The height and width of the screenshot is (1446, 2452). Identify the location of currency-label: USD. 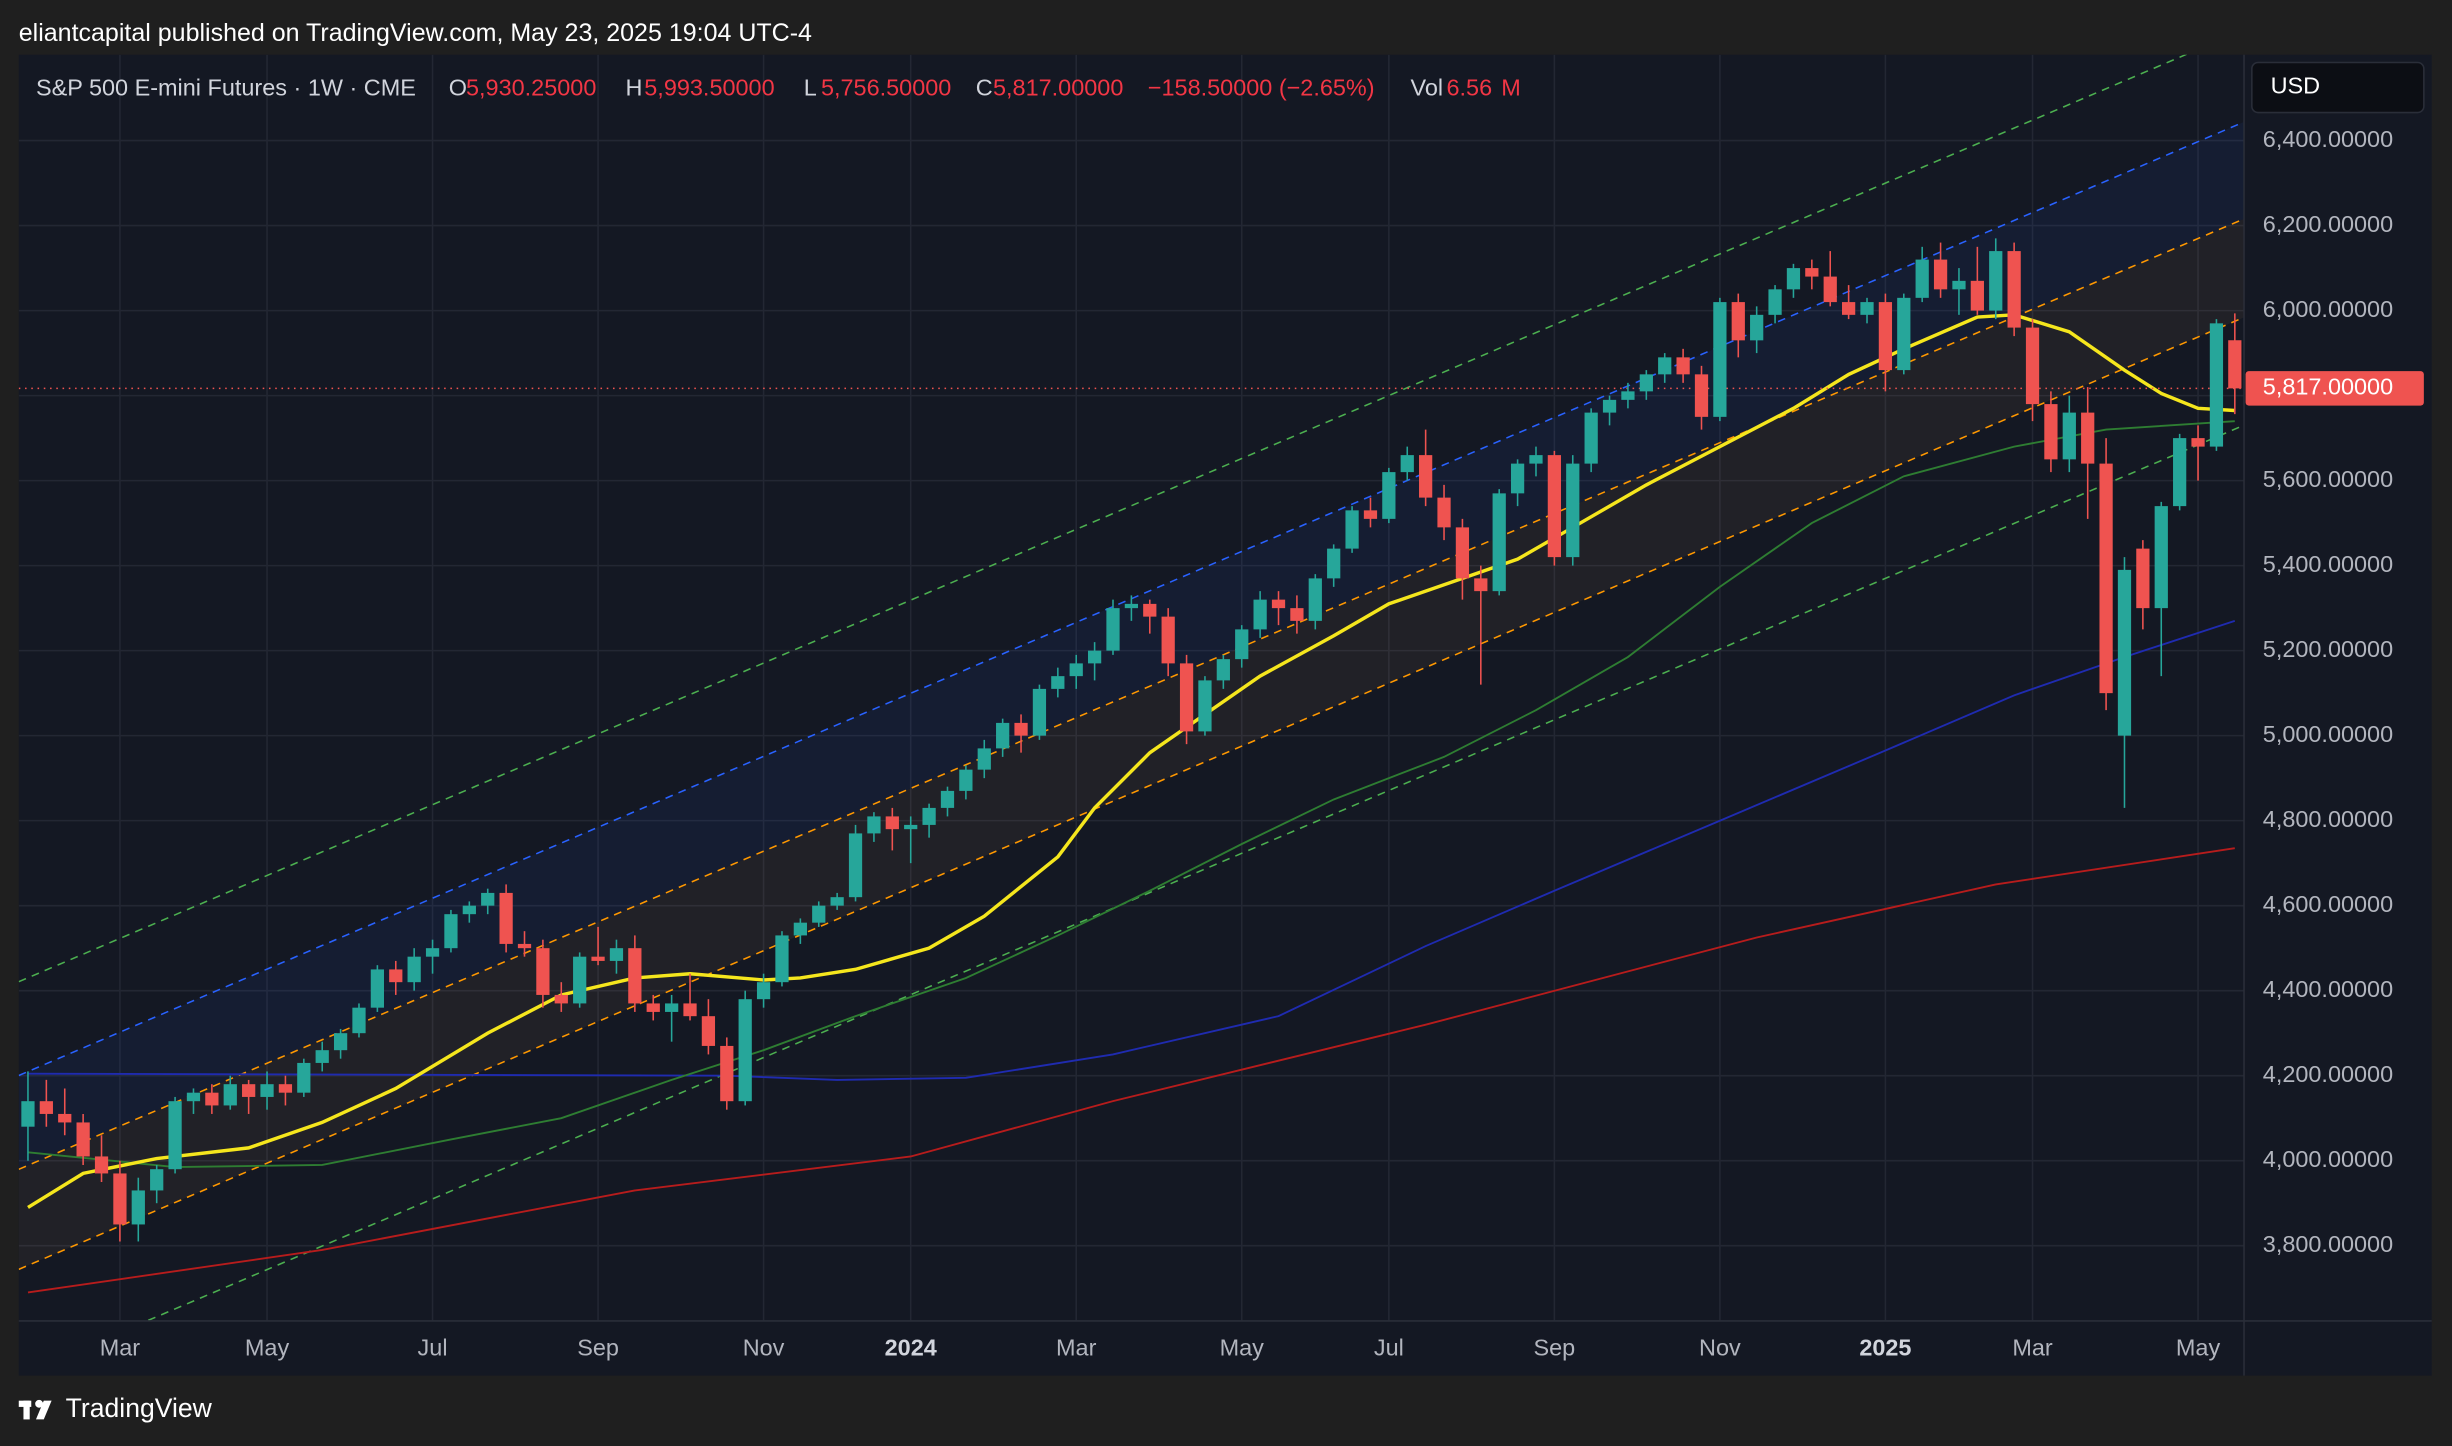
(2295, 86).